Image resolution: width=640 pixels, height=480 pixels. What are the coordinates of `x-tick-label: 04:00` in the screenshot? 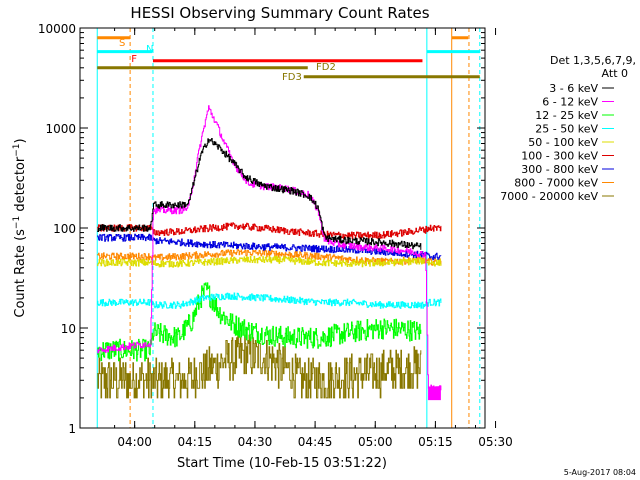 It's located at (134, 442).